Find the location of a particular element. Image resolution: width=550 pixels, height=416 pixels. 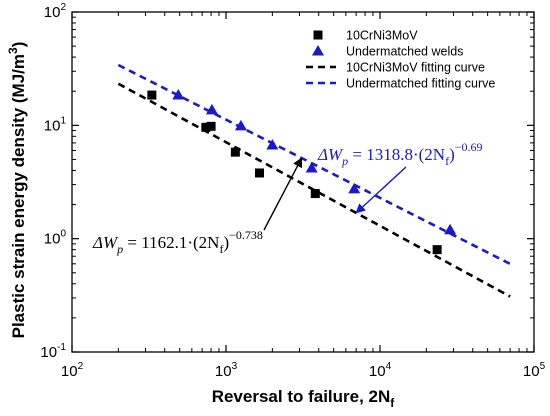

legend-label: Undermatched welds is located at coordinates (404, 52).